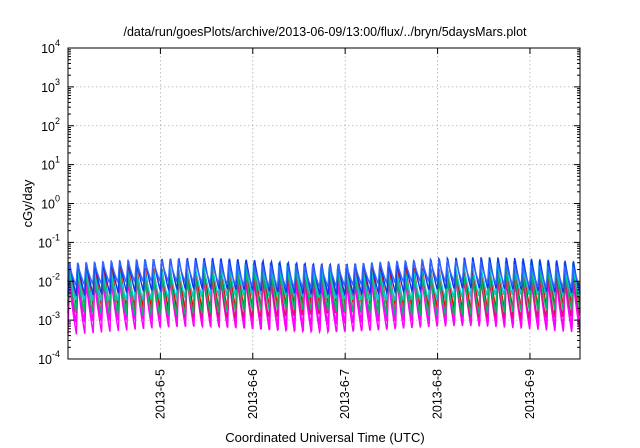  What do you see at coordinates (345, 394) in the screenshot?
I see `x-tick-label: 2013-6-7` at bounding box center [345, 394].